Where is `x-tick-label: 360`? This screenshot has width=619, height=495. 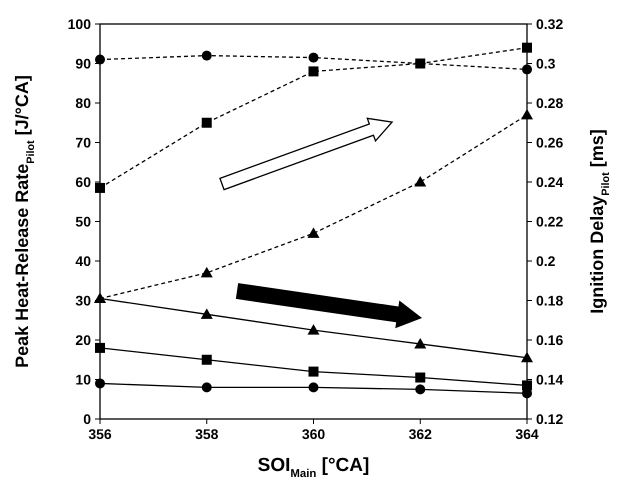
x-tick-label: 360 is located at coordinates (314, 434).